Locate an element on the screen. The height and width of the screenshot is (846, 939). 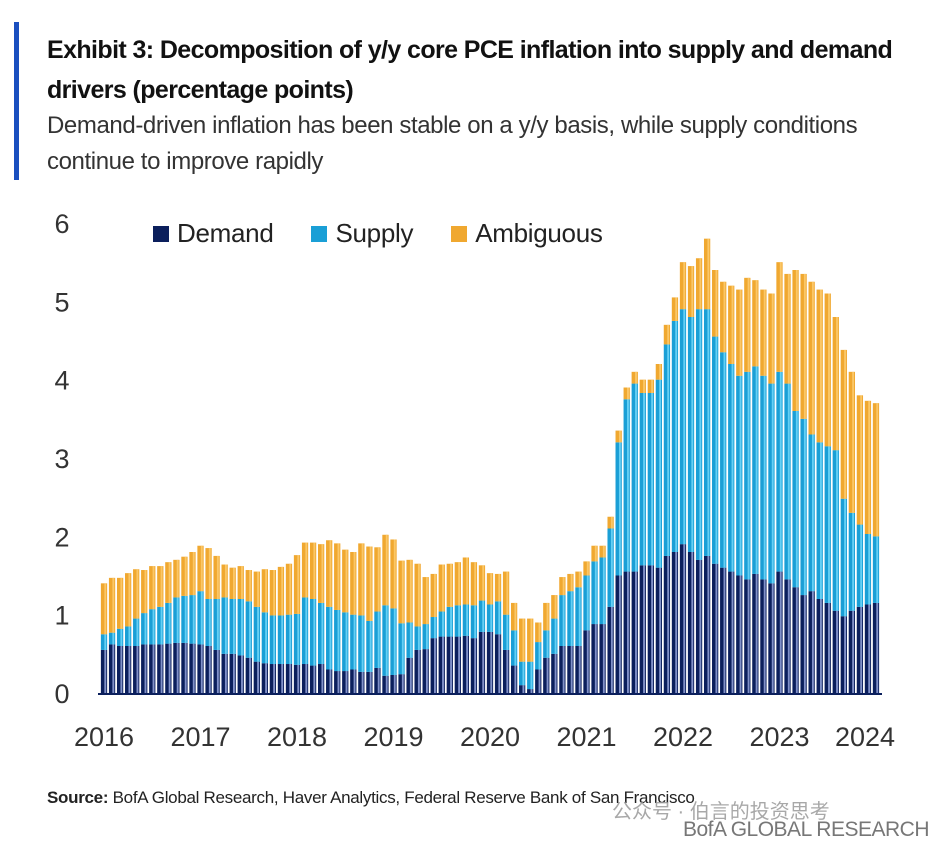
legend-label-ambiguous: Ambiguous is located at coordinates (539, 233).